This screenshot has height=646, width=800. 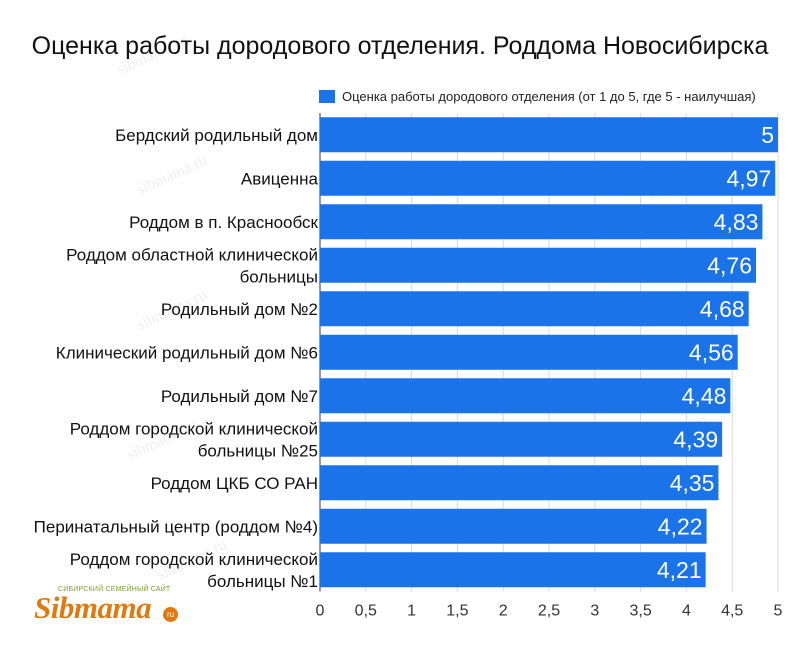 I want to click on category-label: Перинатальный центр (роддом №4), so click(x=176, y=526).